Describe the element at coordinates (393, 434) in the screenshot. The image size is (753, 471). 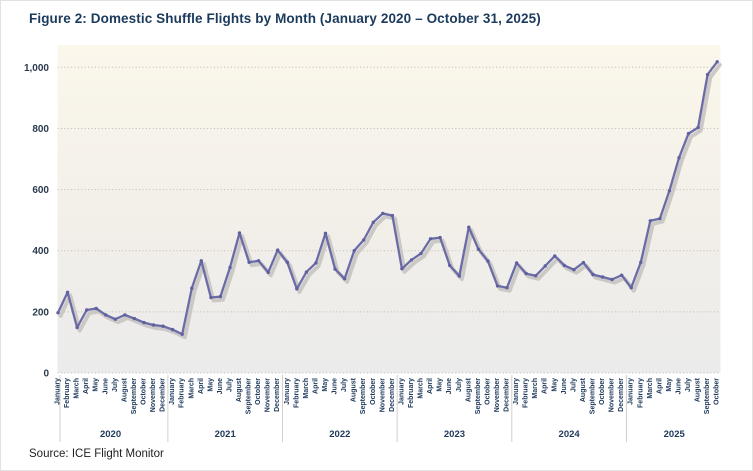
I see `x-axis-year-labels: 2020 2021 2022 2023 2024 2025` at that location.